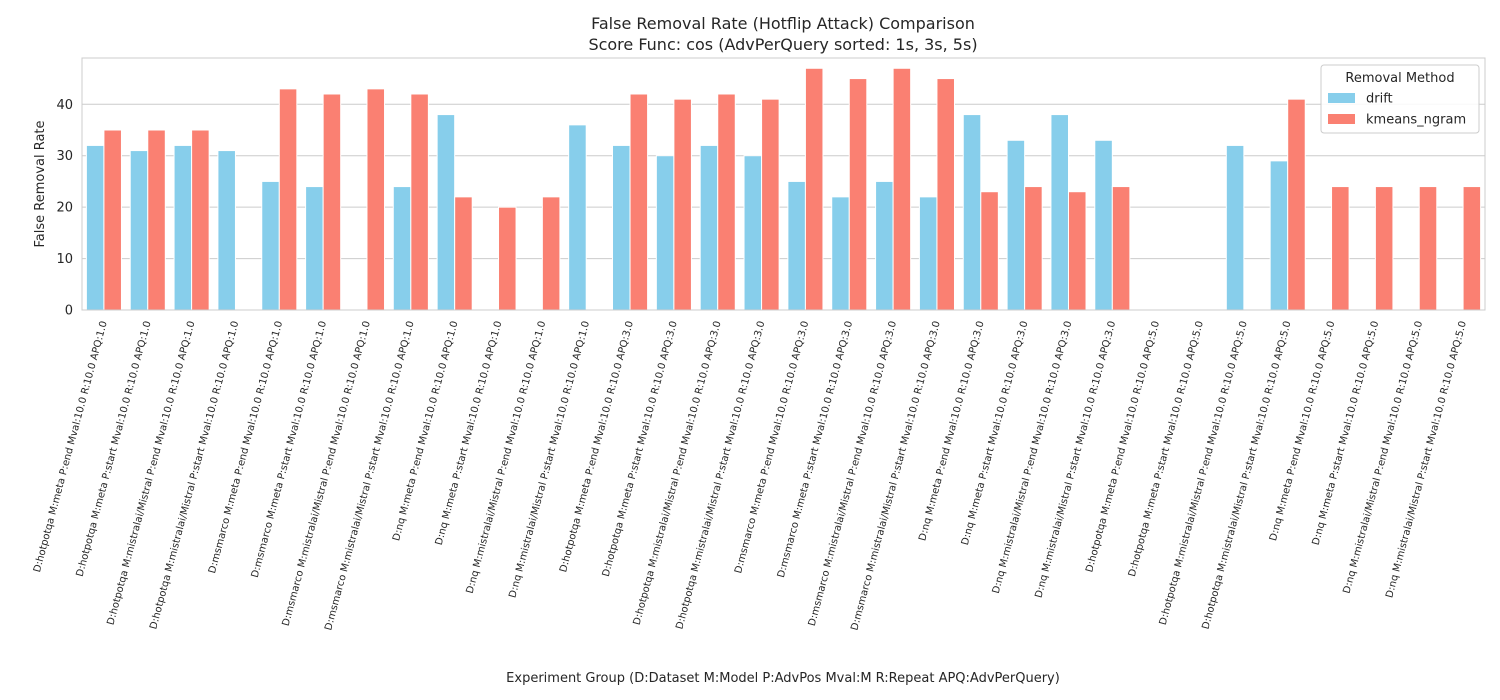 The width and height of the screenshot is (1500, 700). I want to click on legend-label: drift, so click(1379, 99).